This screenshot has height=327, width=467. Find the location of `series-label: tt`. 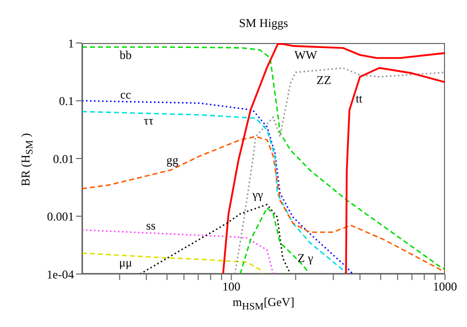

series-label: tt is located at coordinates (360, 99).